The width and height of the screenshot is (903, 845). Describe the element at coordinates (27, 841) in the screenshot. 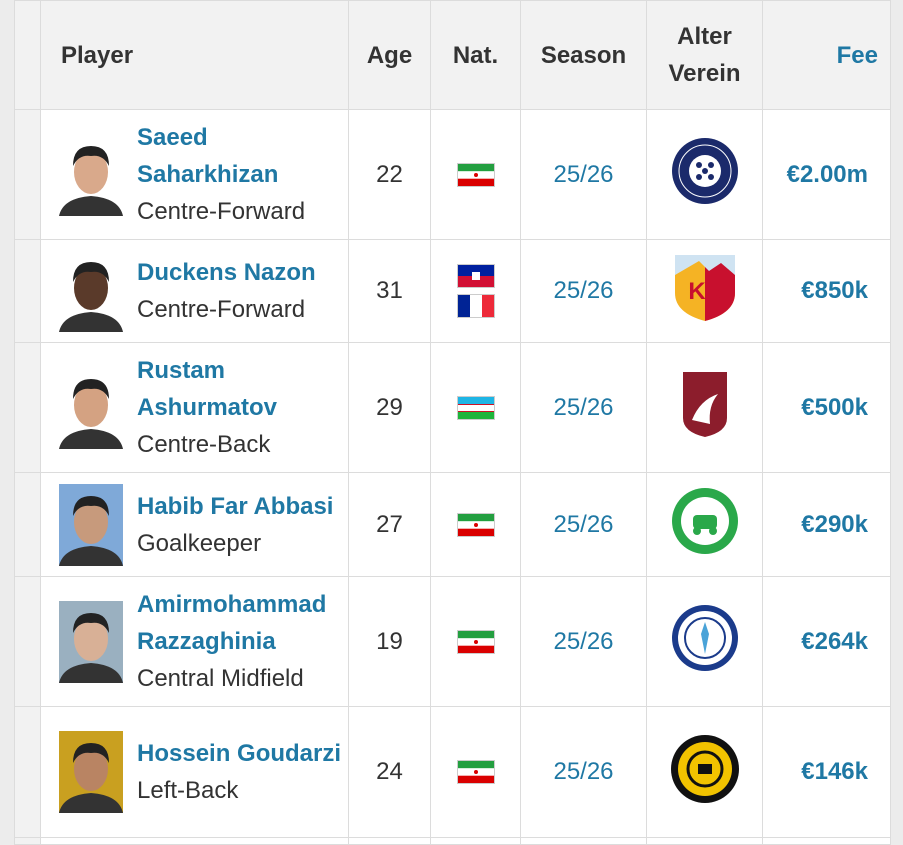

I see `spacer` at that location.